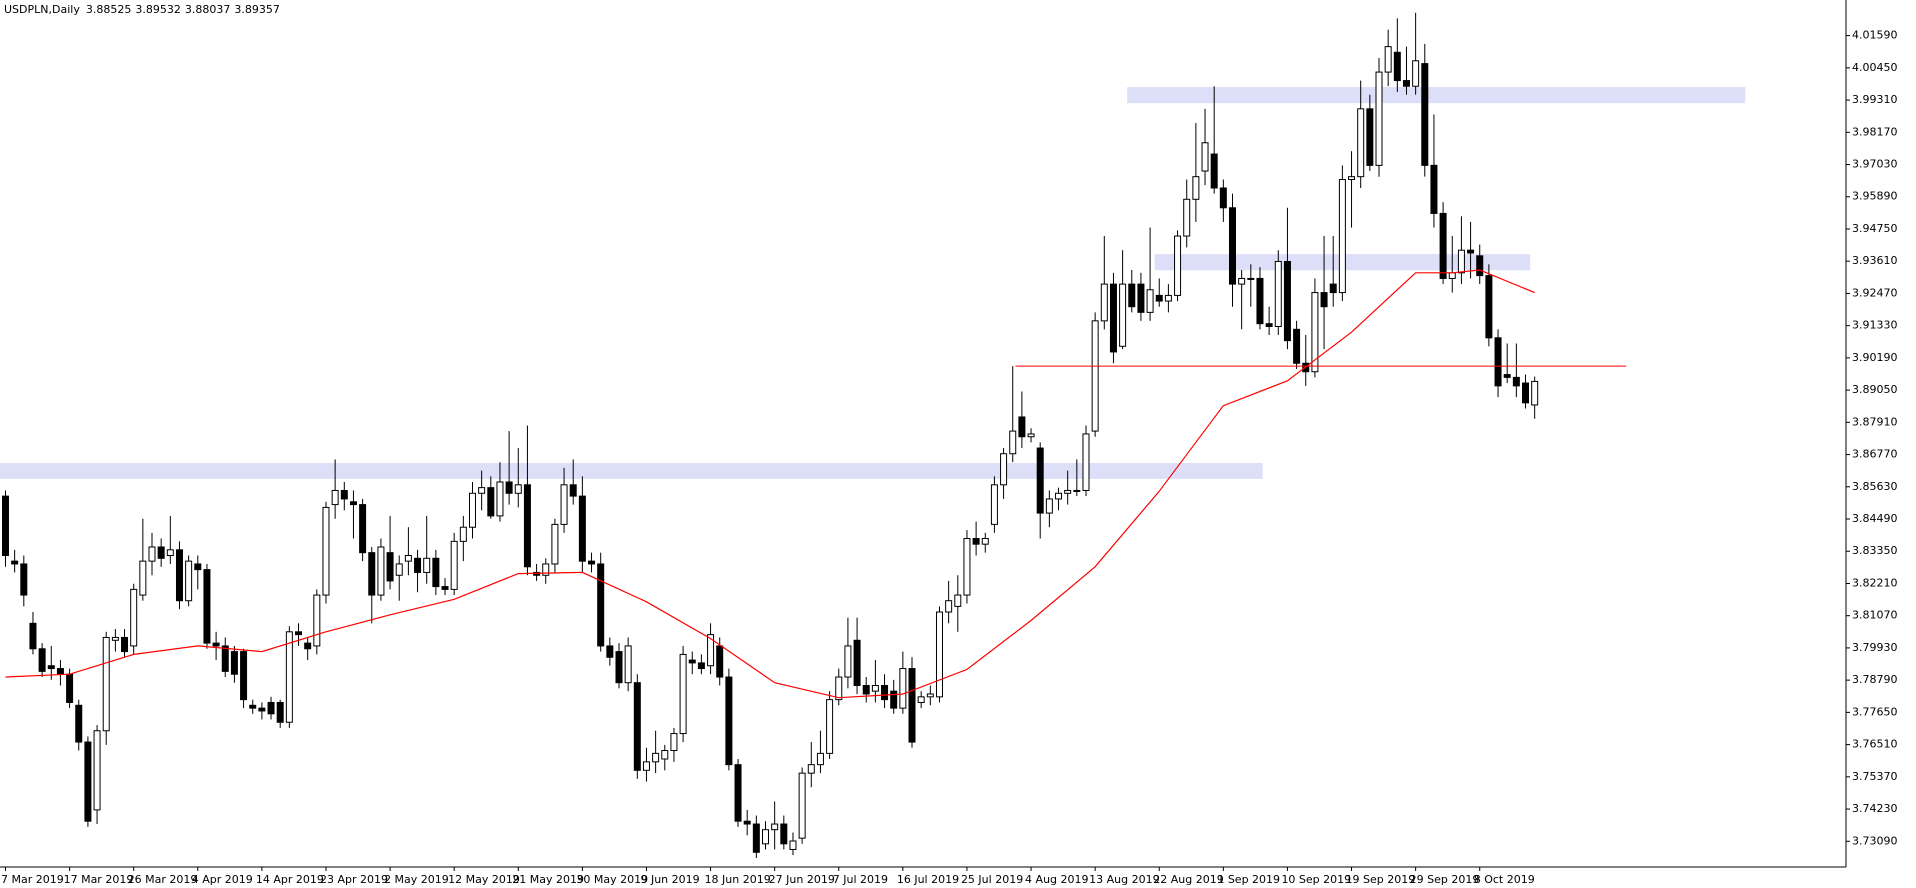 The image size is (1916, 888). Describe the element at coordinates (802, 879) in the screenshot. I see `x-tick-label: 27 Jun 2019` at that location.